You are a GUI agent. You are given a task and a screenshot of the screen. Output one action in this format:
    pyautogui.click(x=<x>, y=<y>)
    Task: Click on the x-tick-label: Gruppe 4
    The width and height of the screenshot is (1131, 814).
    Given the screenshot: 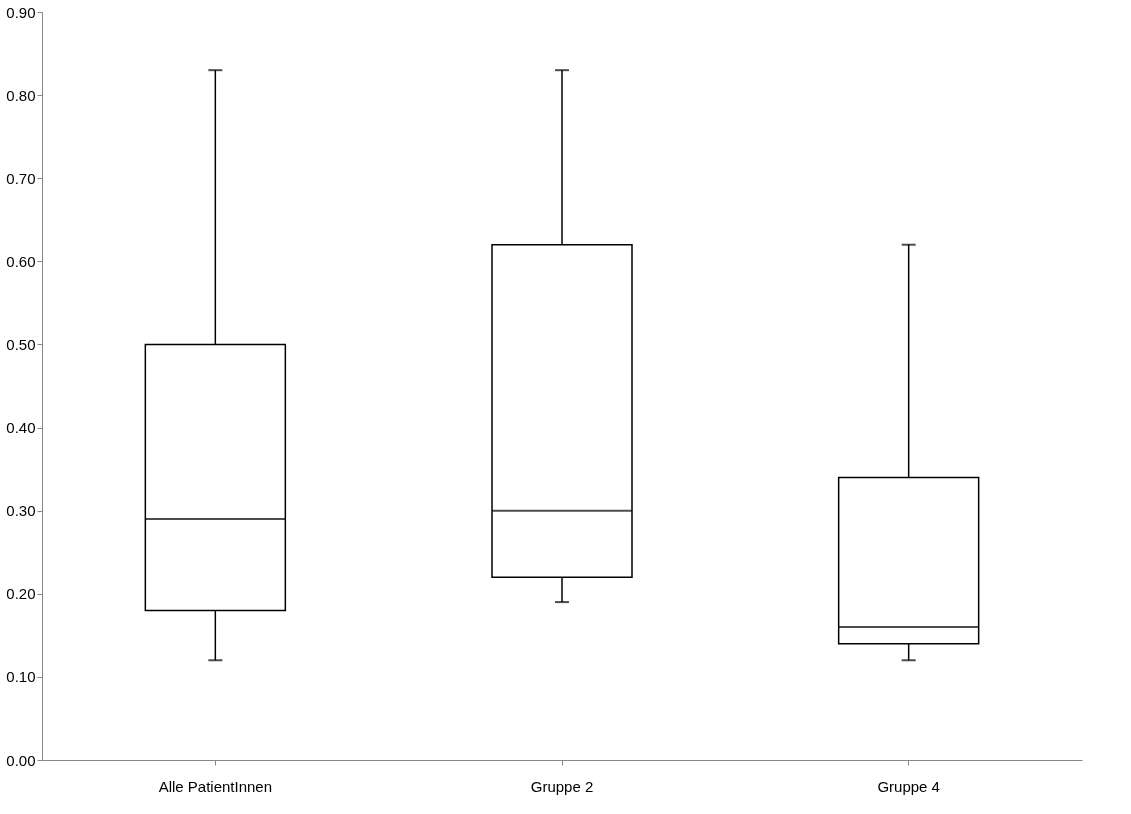 What is the action you would take?
    pyautogui.click(x=908, y=786)
    